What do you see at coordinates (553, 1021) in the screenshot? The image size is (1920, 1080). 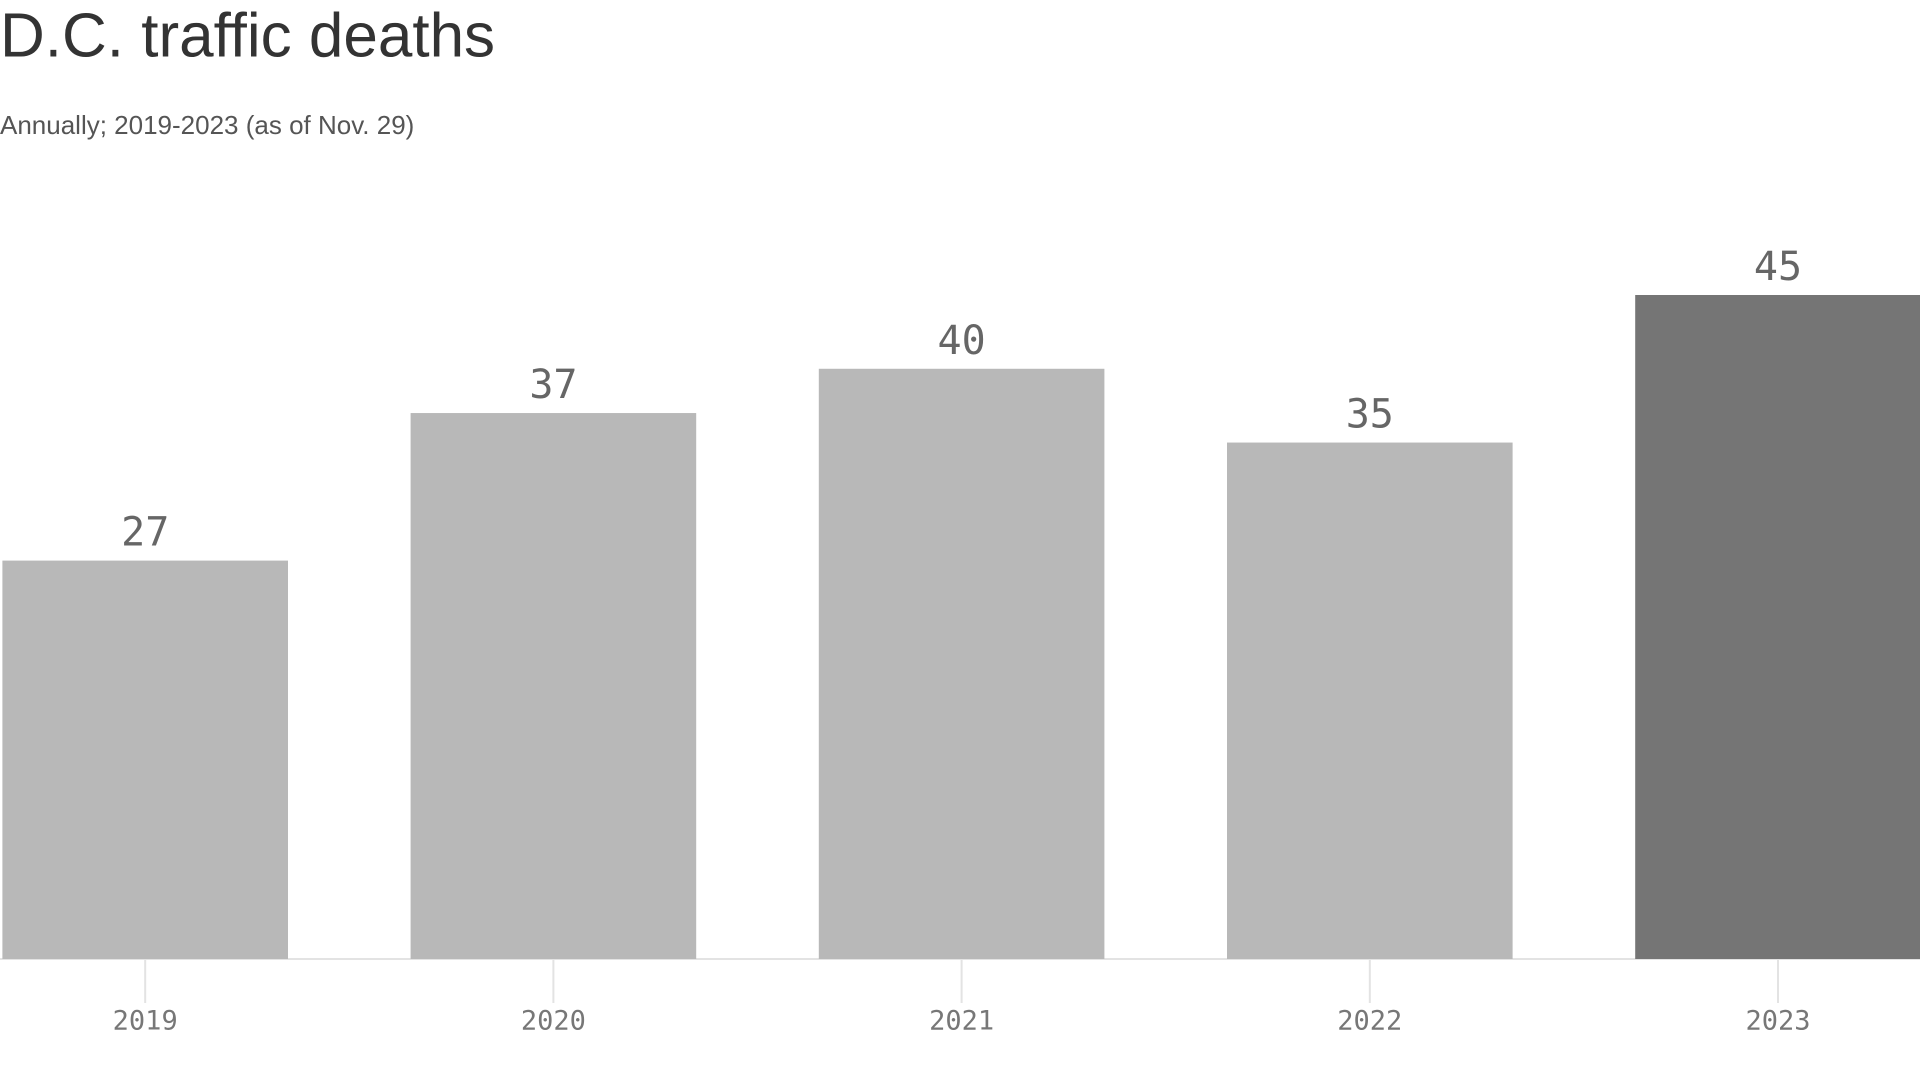 I see `x-tick-label: 2020` at bounding box center [553, 1021].